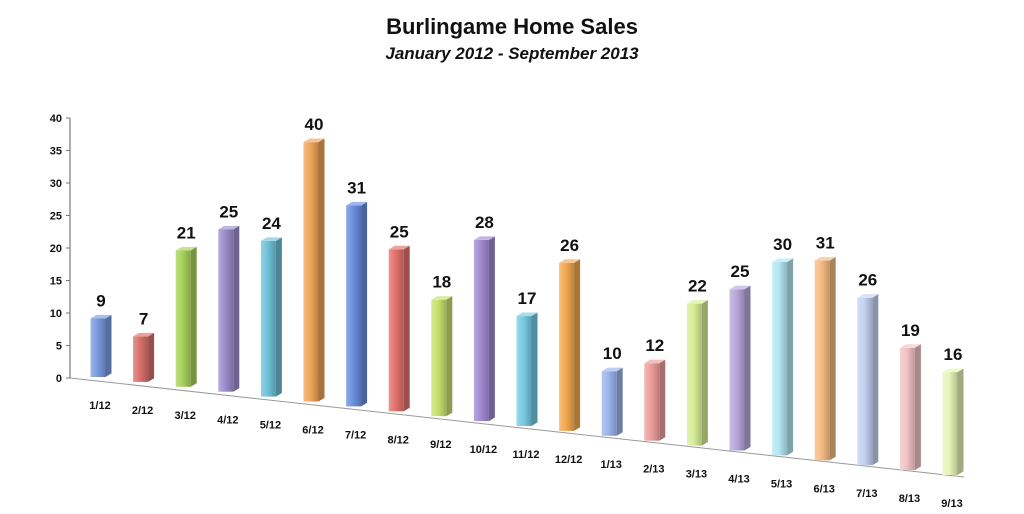 The width and height of the screenshot is (1024, 514). Describe the element at coordinates (142, 411) in the screenshot. I see `x-tick-label: 2/12` at that location.